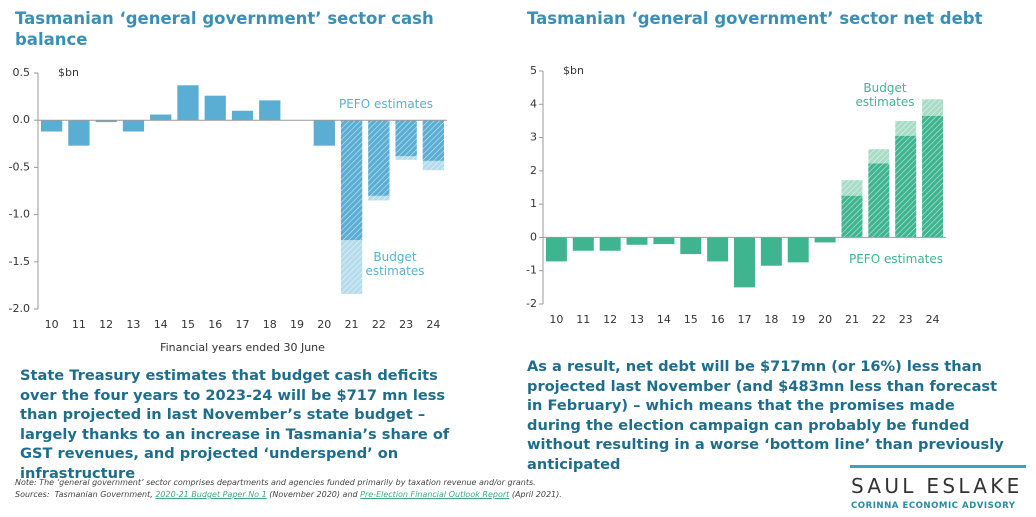 The image size is (1036, 517). Describe the element at coordinates (19, 166) in the screenshot. I see `y-tick-label: -0.5` at that location.